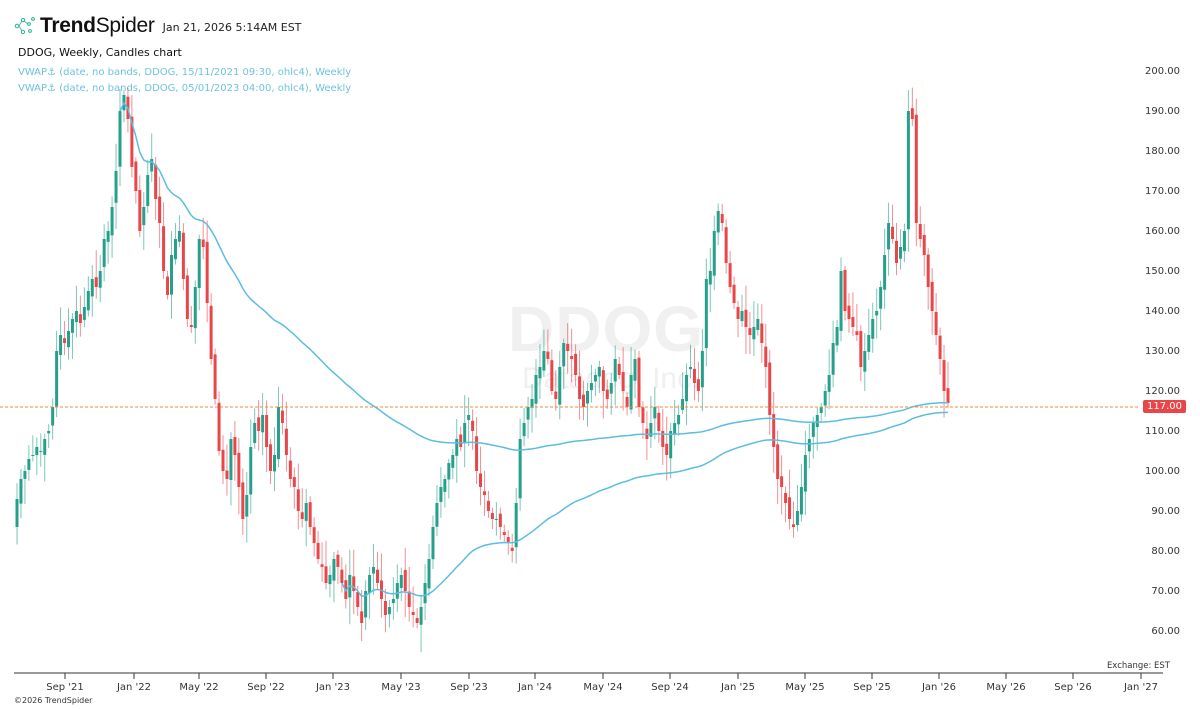 This screenshot has width=1200, height=709. Describe the element at coordinates (469, 687) in the screenshot. I see `x-tick-label: Sep '23` at that location.